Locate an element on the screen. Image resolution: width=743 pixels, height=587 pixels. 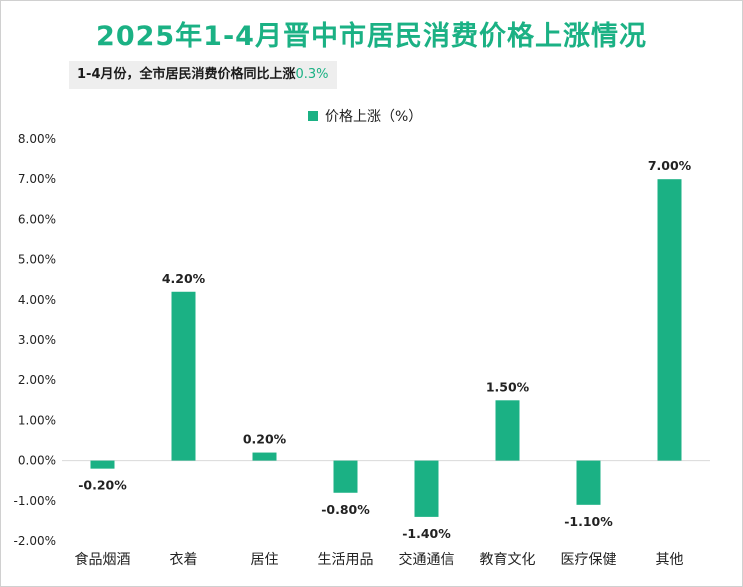
data-label: -0.80% is located at coordinates (345, 509).